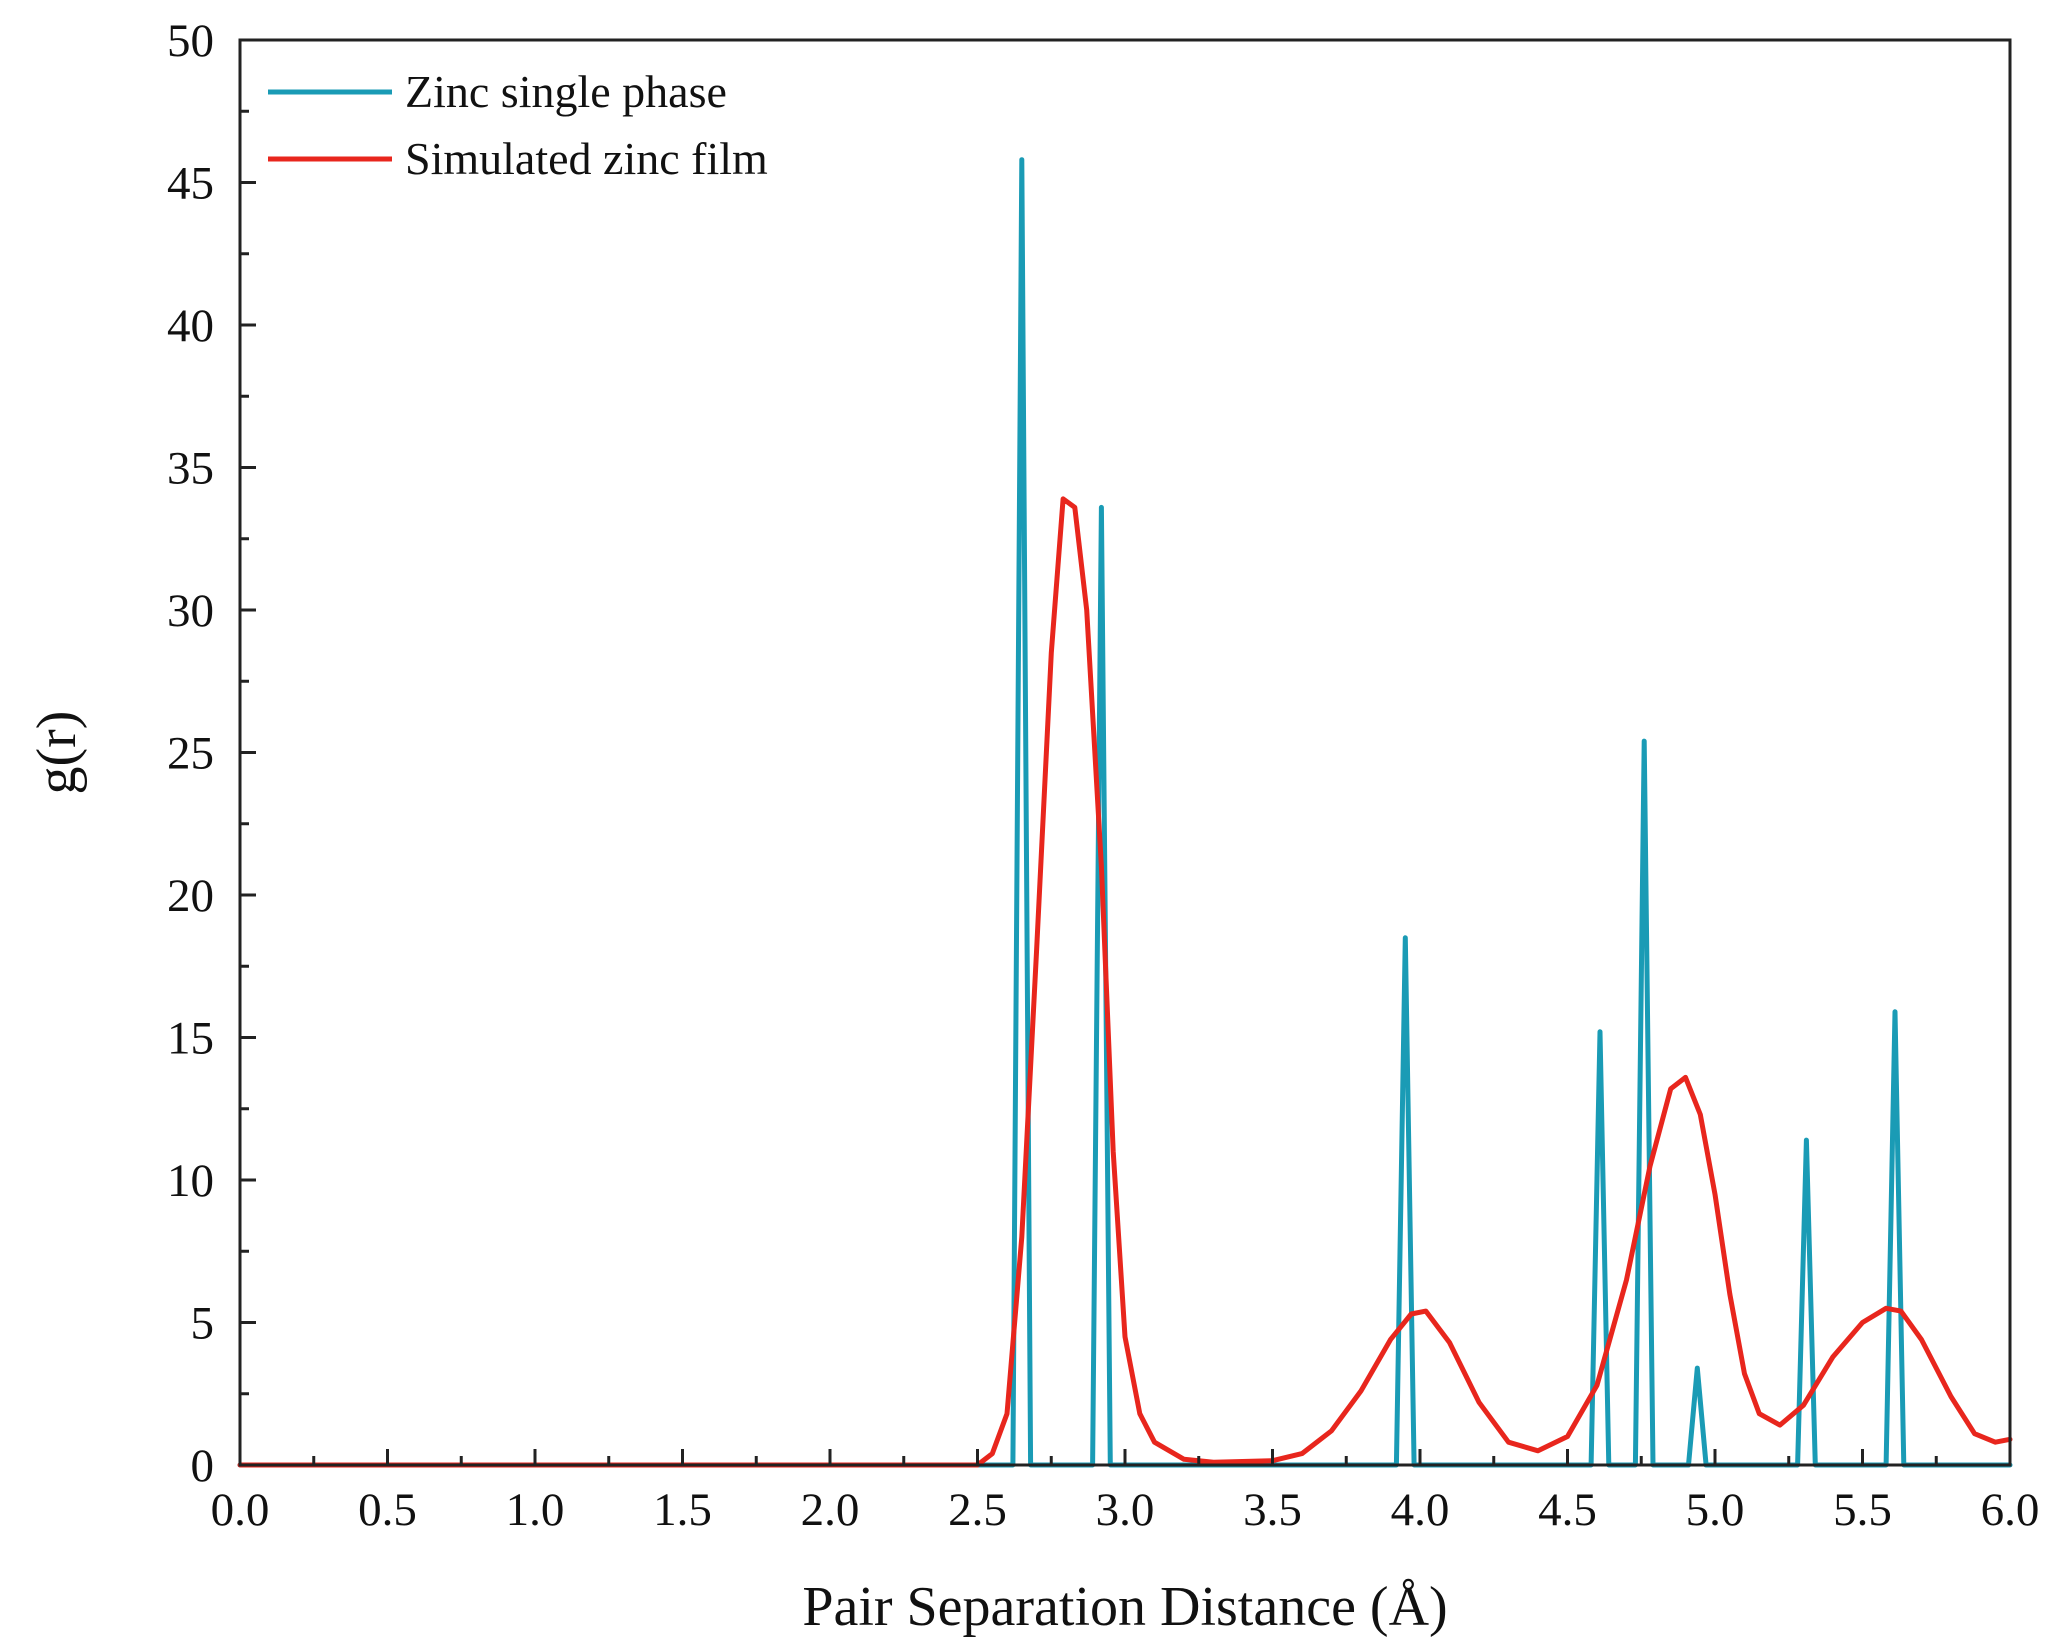 The image size is (2061, 1649). I want to click on x-tick-label: 5.5, so click(1862, 1510).